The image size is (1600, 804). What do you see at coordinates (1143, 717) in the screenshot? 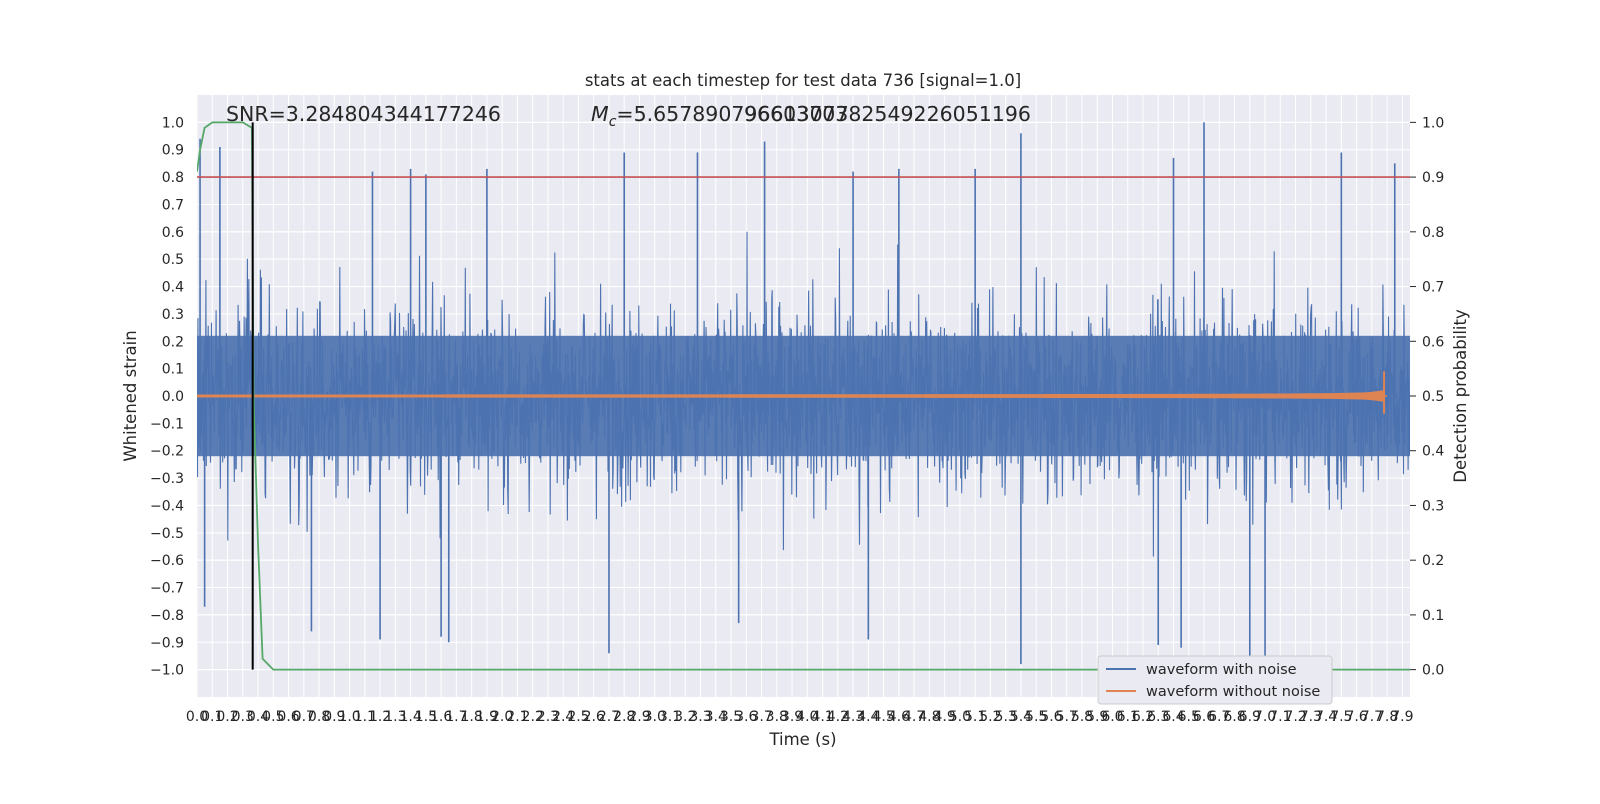
I see `x-tick-label: 6.2` at bounding box center [1143, 717].